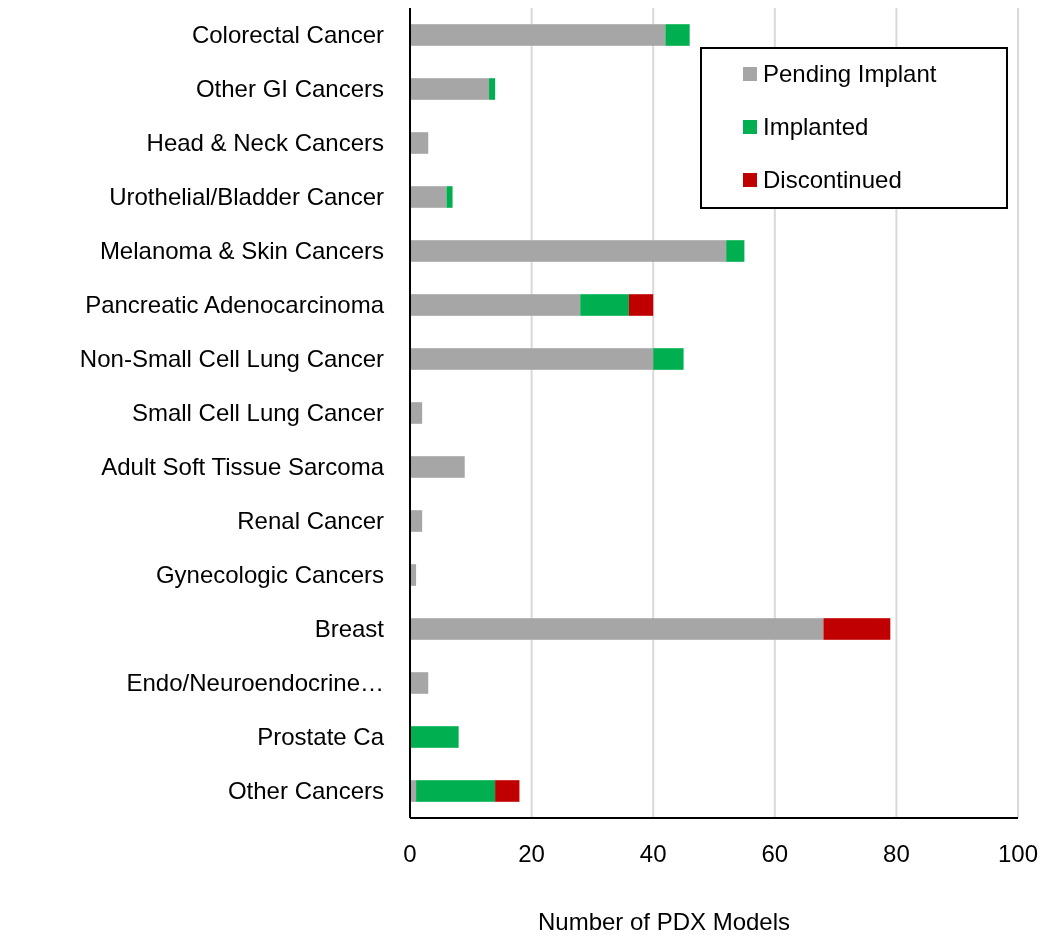 The height and width of the screenshot is (938, 1047). Describe the element at coordinates (257, 413) in the screenshot. I see `y-tick-label: Small Cell Lung Cancer` at that location.